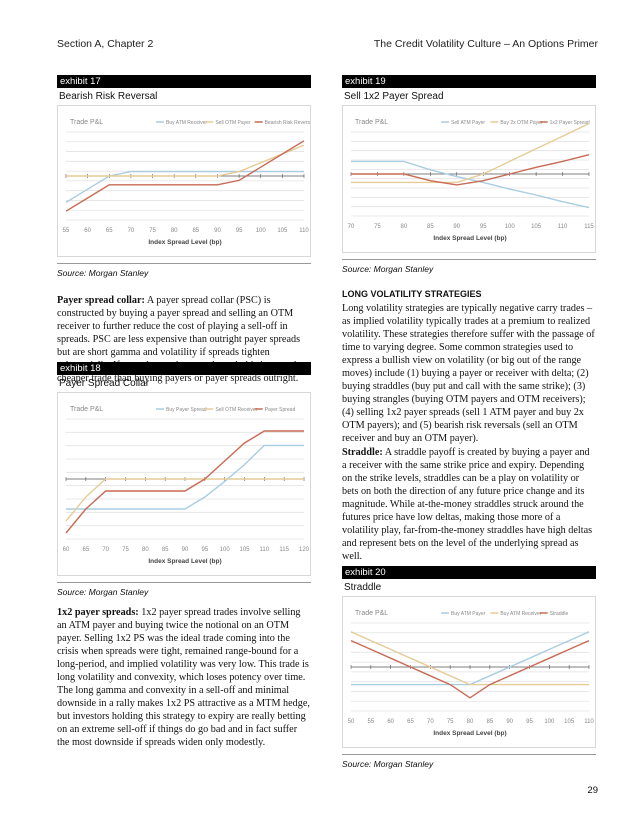  What do you see at coordinates (98, 612) in the screenshot?
I see `paragraph-lead: 1x2 payer spreads:` at bounding box center [98, 612].